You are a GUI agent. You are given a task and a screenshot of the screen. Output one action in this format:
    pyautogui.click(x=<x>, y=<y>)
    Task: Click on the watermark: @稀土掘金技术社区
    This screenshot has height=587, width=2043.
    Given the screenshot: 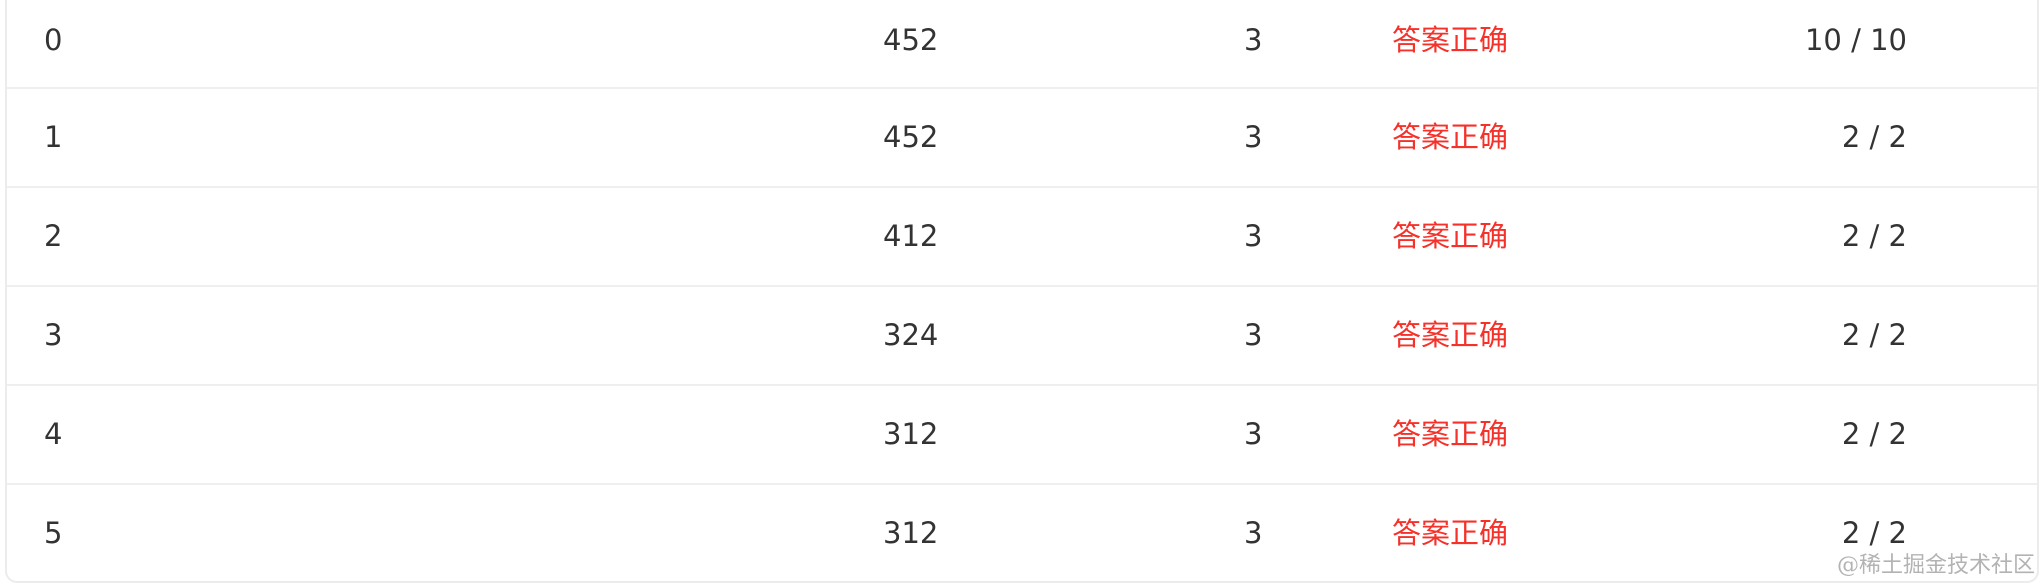 What is the action you would take?
    pyautogui.click(x=1935, y=565)
    